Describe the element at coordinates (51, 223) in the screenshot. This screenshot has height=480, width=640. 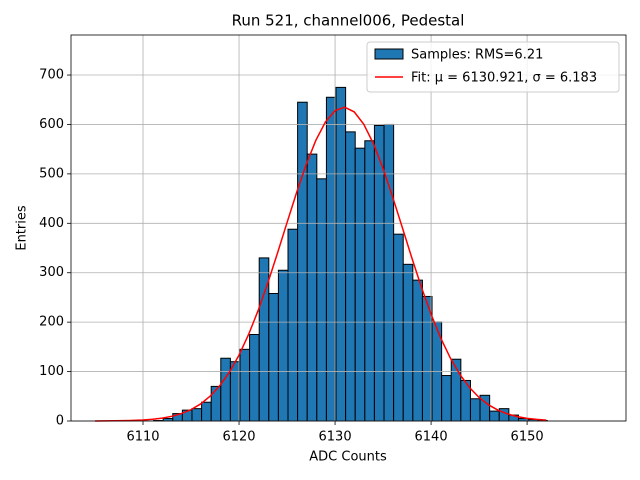
I see `y-tick-label: 400` at that location.